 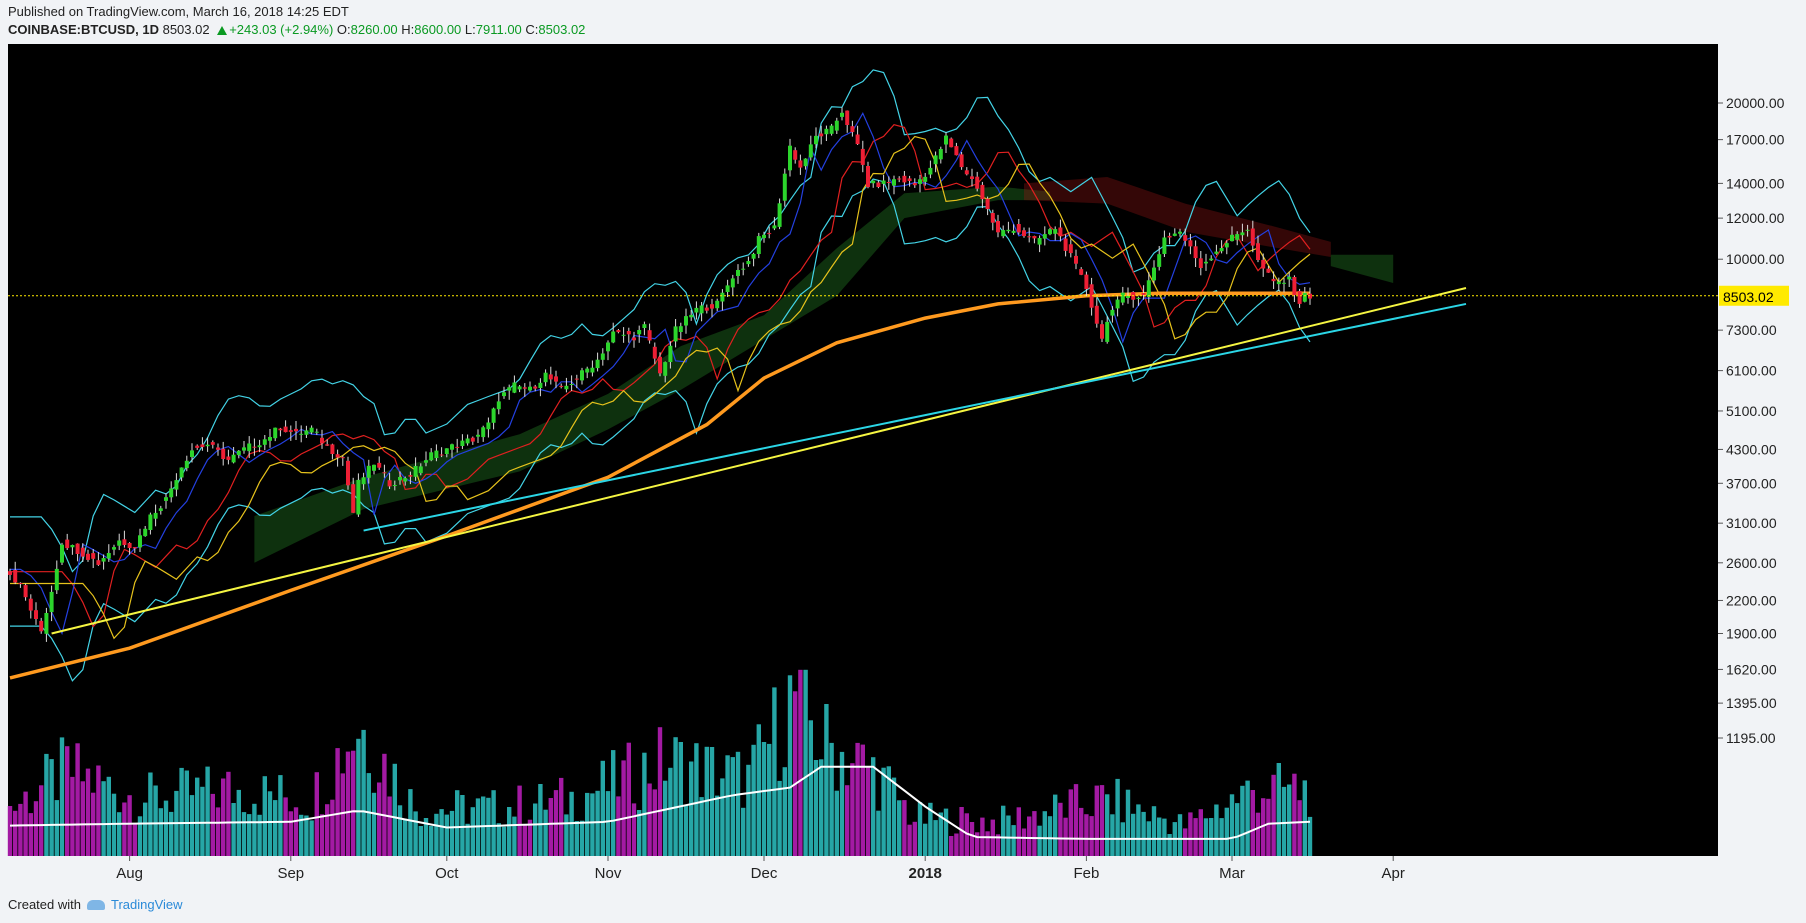 I want to click on time-axis, so click(x=863, y=876).